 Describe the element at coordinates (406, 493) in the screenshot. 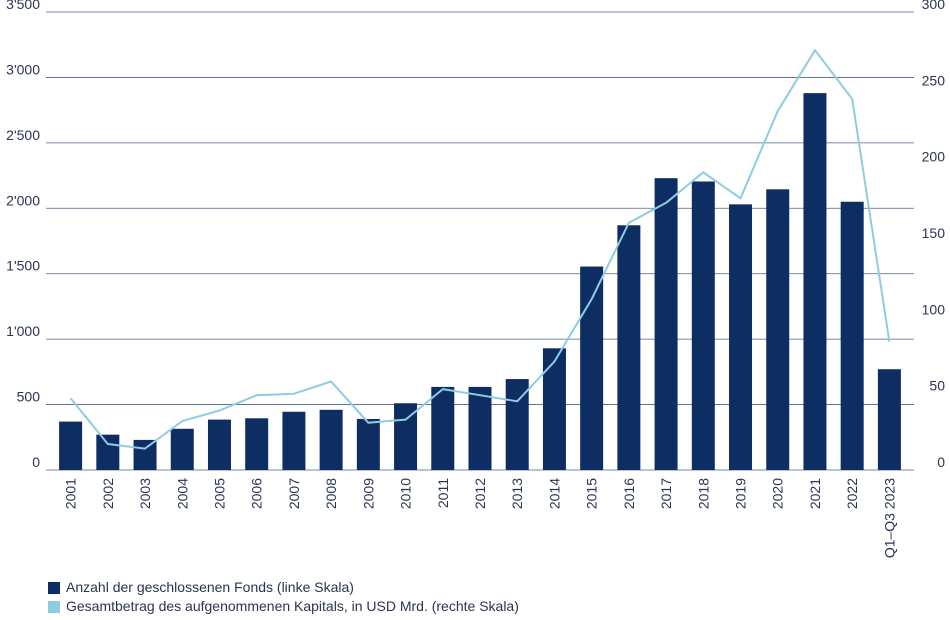

I see `x-tick-label: 2010` at that location.